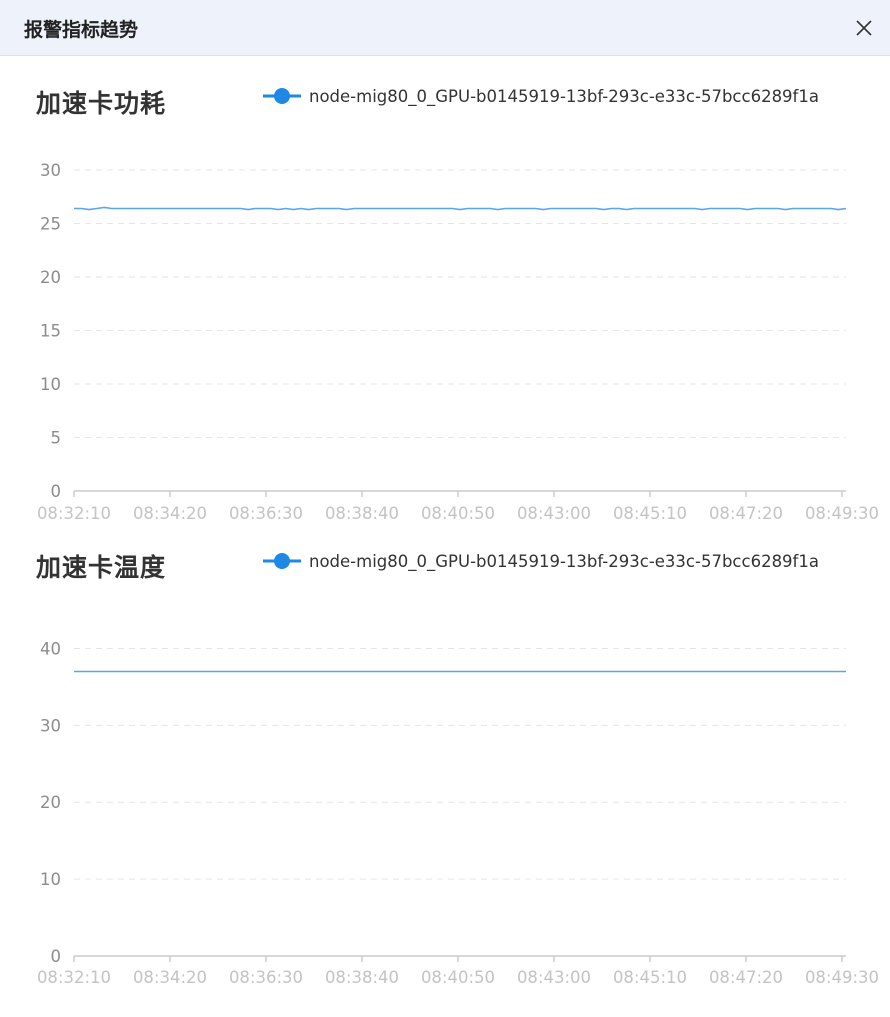 This screenshot has width=890, height=1017. What do you see at coordinates (101, 103) in the screenshot?
I see `chart-title: 加速卡功耗` at bounding box center [101, 103].